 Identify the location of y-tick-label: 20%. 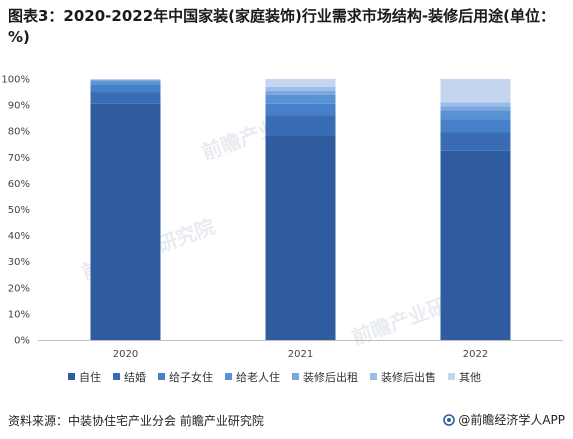
(19, 288).